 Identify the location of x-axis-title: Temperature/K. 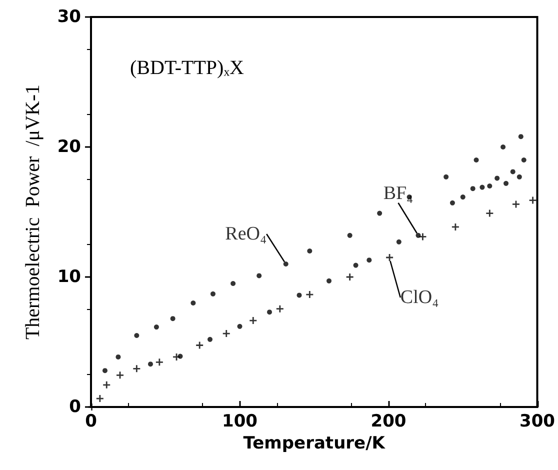
(314, 443).